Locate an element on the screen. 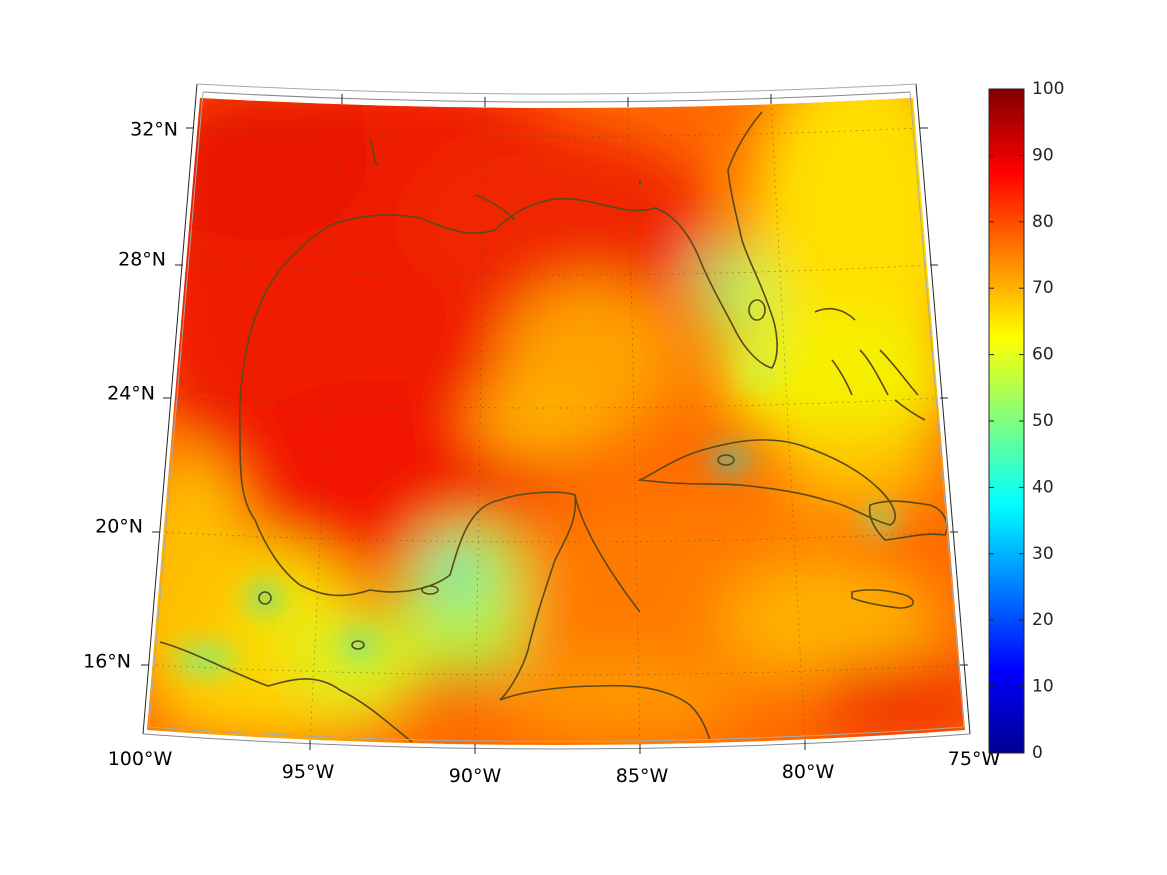 Image resolution: width=1167 pixels, height=875 pixels. colorbar-ticks is located at coordinates (1006, 421).